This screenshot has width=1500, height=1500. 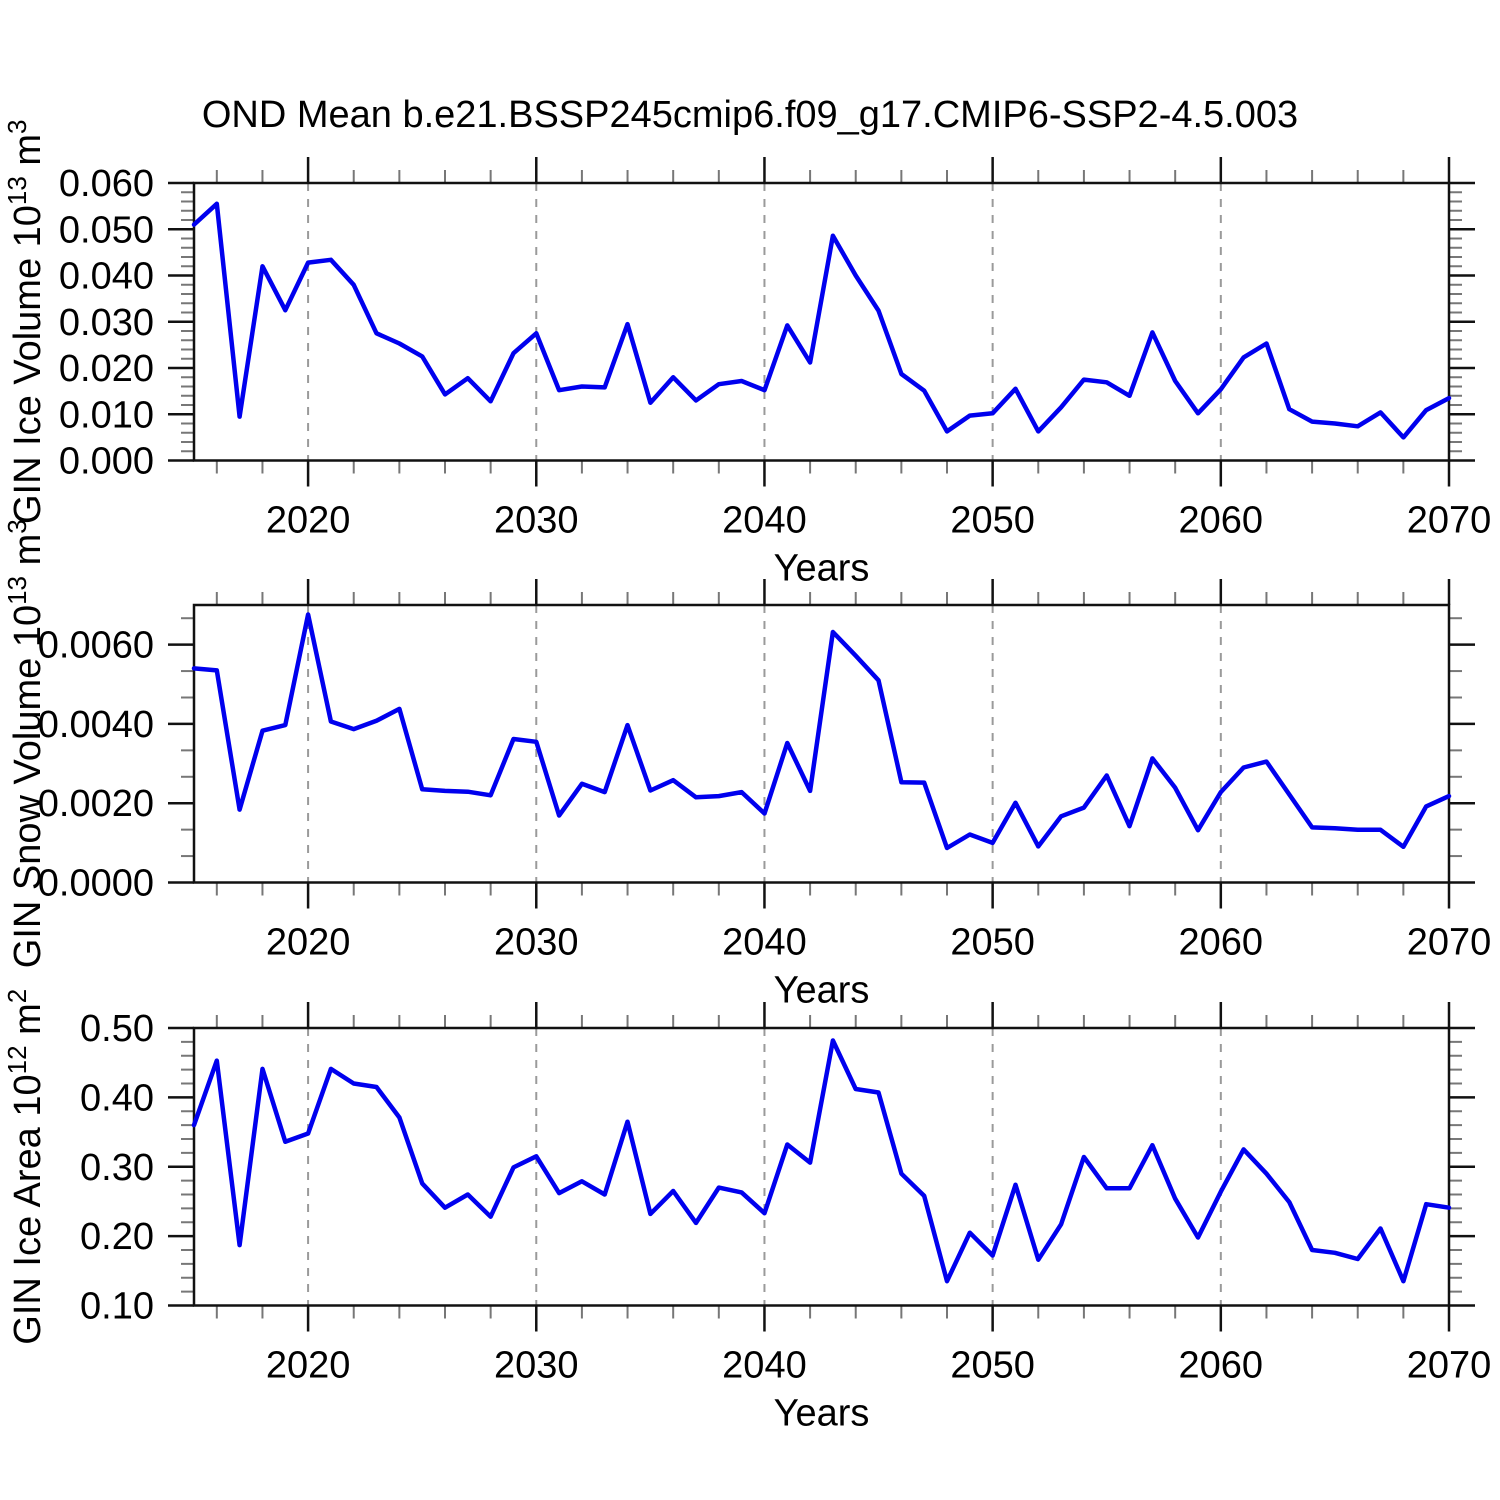 What do you see at coordinates (106, 415) in the screenshot?
I see `y-tick-label: 0.010` at bounding box center [106, 415].